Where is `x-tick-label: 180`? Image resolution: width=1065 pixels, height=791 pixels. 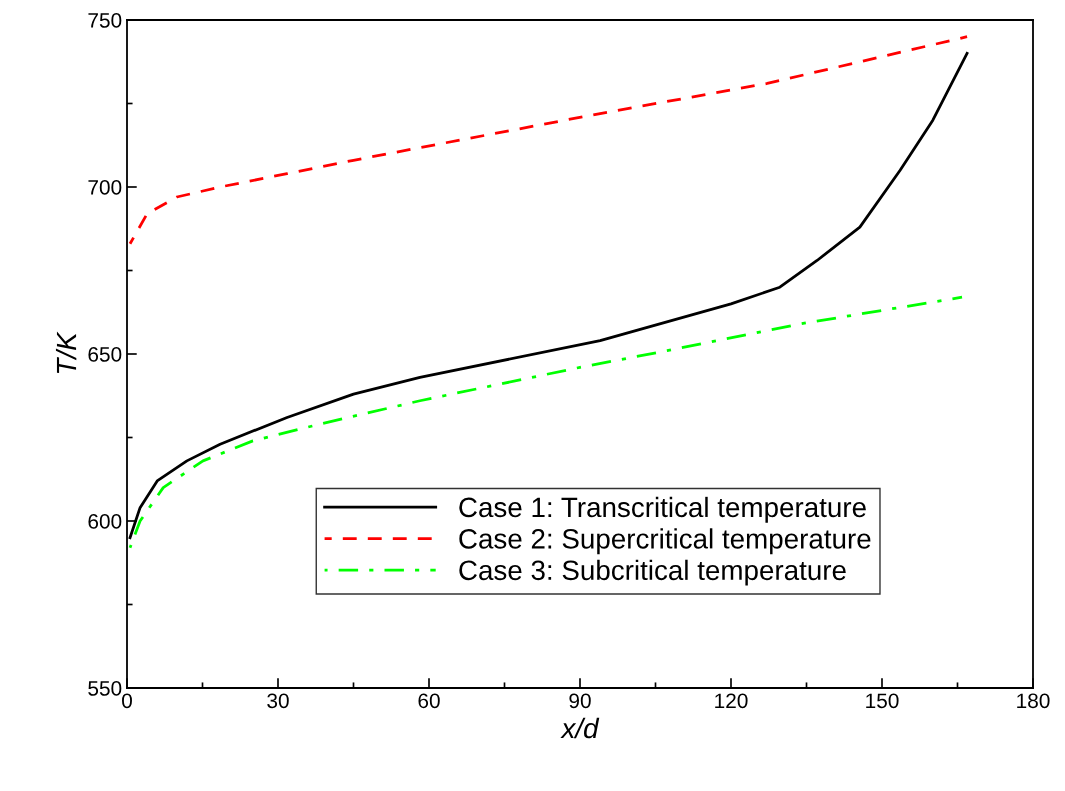
x-tick-label: 180 is located at coordinates (1033, 701).